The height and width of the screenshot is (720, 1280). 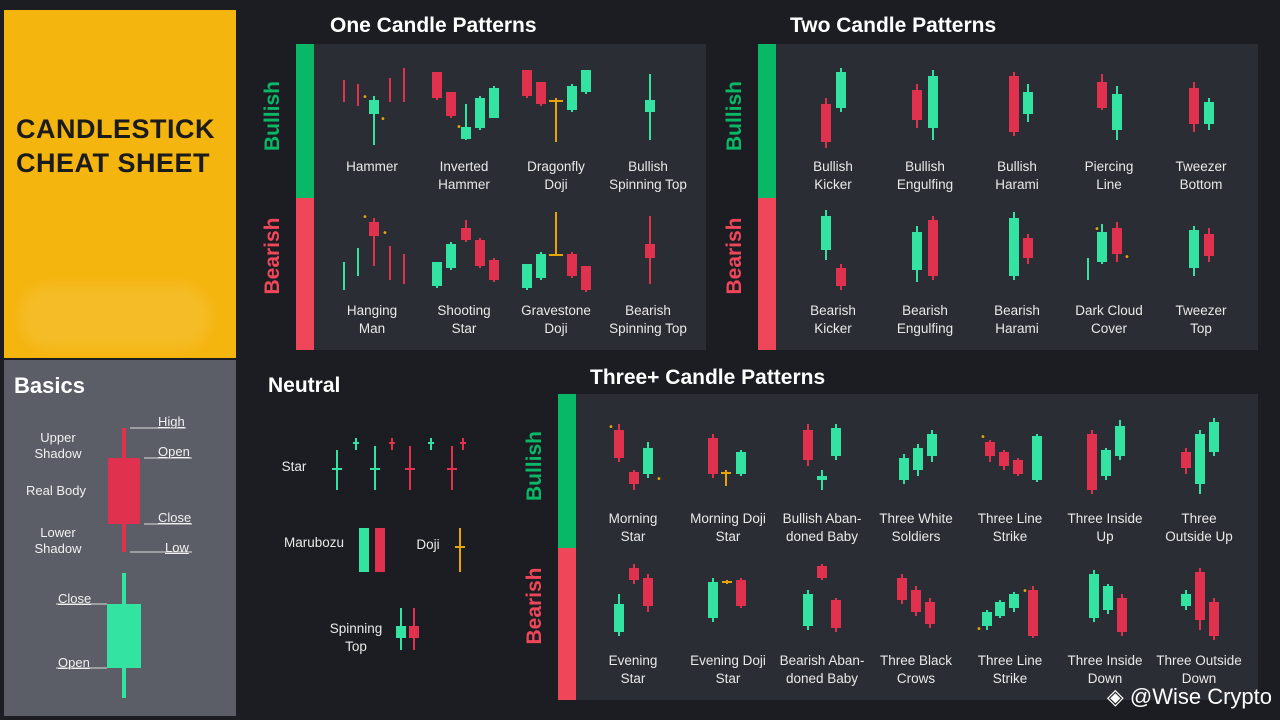 I want to click on pattern-label-two_bull-2: Bullish Harami, so click(x=1017, y=175).